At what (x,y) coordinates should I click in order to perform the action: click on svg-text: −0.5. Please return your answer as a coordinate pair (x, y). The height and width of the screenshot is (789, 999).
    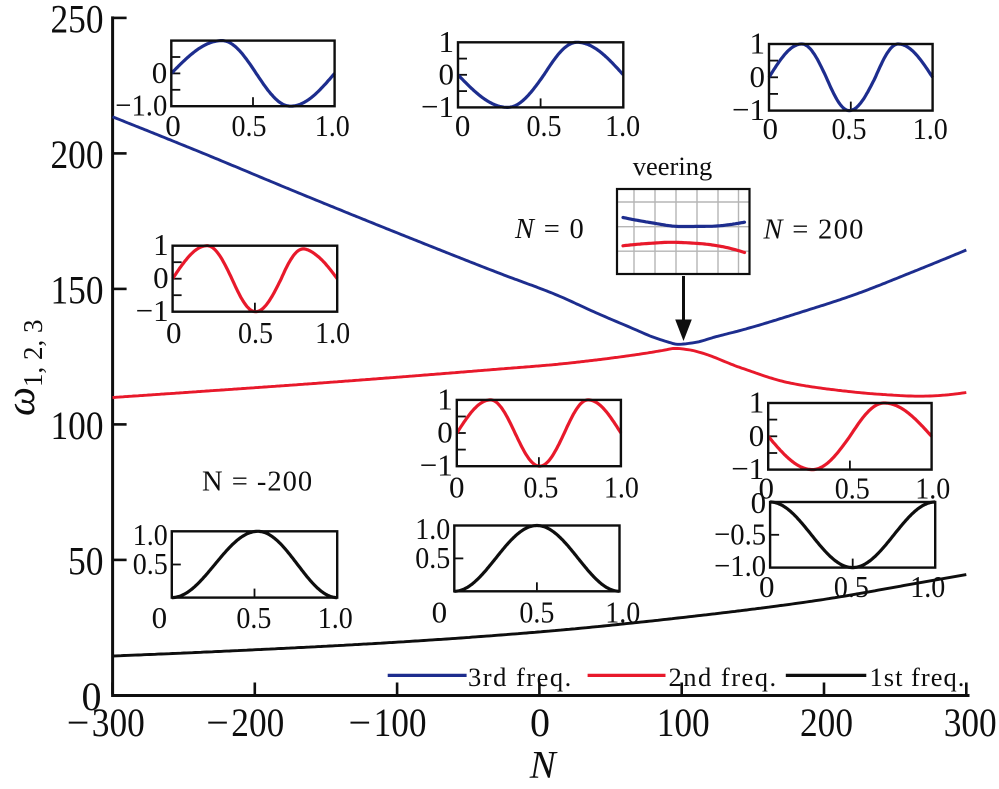
    Looking at the image, I should click on (740, 533).